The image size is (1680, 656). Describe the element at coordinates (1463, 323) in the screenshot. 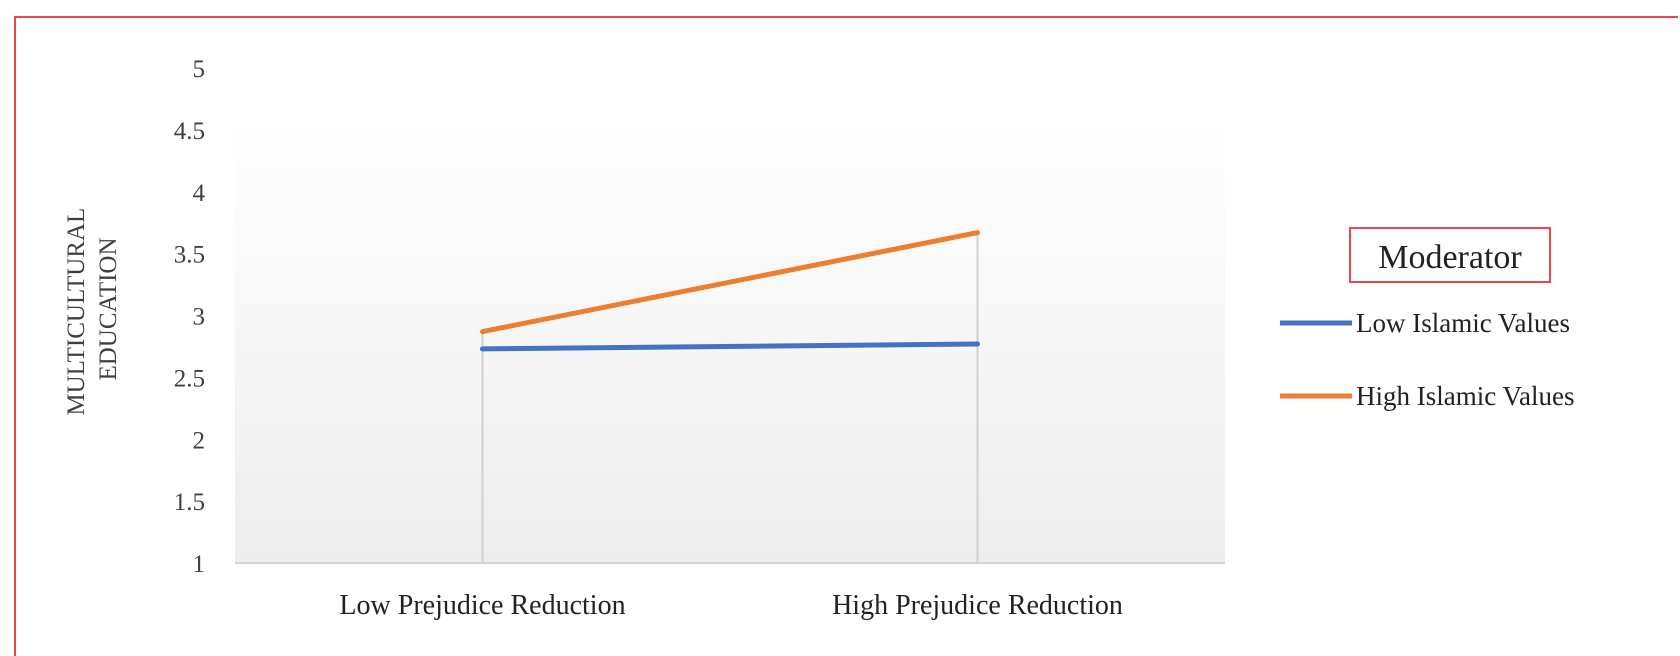

I see `legend-label: Low Islamic Values` at that location.